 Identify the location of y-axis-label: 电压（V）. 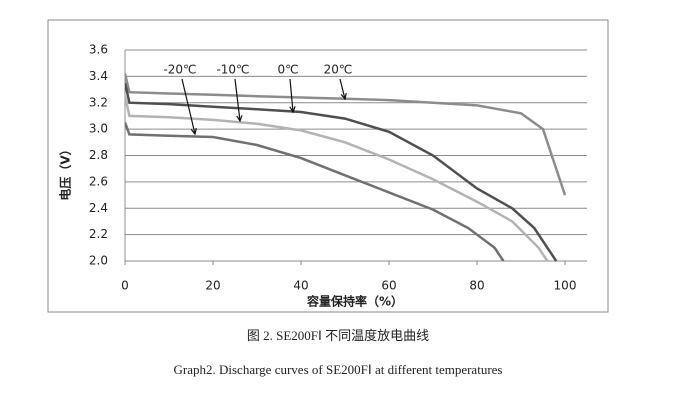
(65, 171).